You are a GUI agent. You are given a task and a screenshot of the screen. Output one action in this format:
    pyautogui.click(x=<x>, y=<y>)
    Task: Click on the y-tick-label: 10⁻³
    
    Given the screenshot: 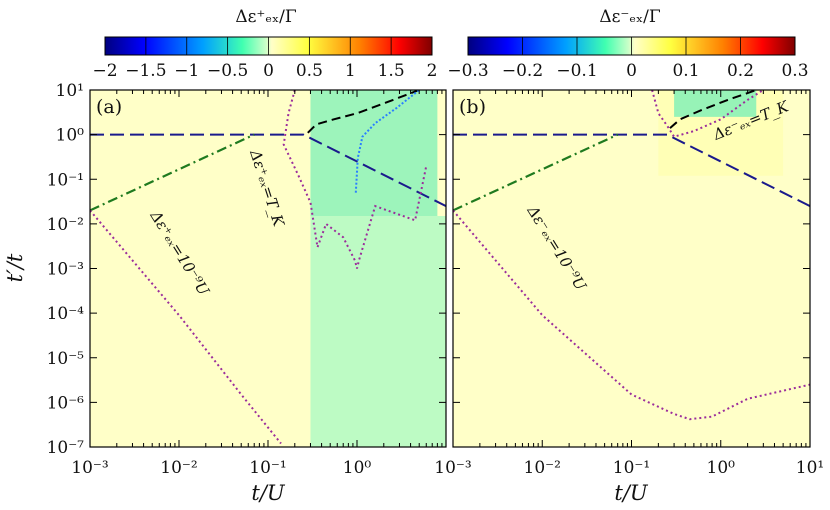 What is the action you would take?
    pyautogui.click(x=65, y=270)
    